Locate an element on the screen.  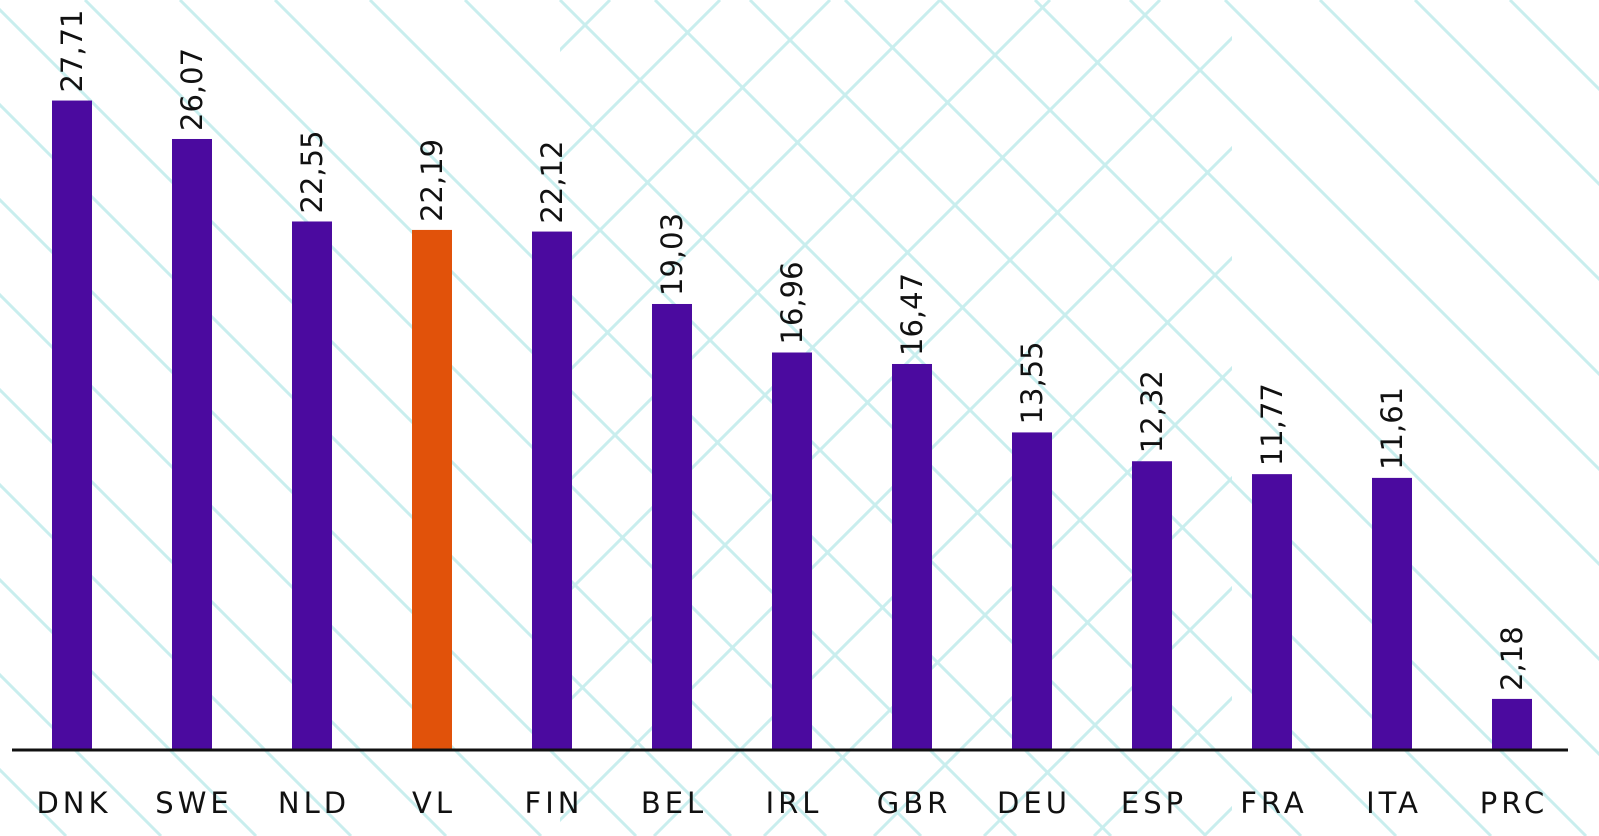
value-label: 16,96 is located at coordinates (792, 302).